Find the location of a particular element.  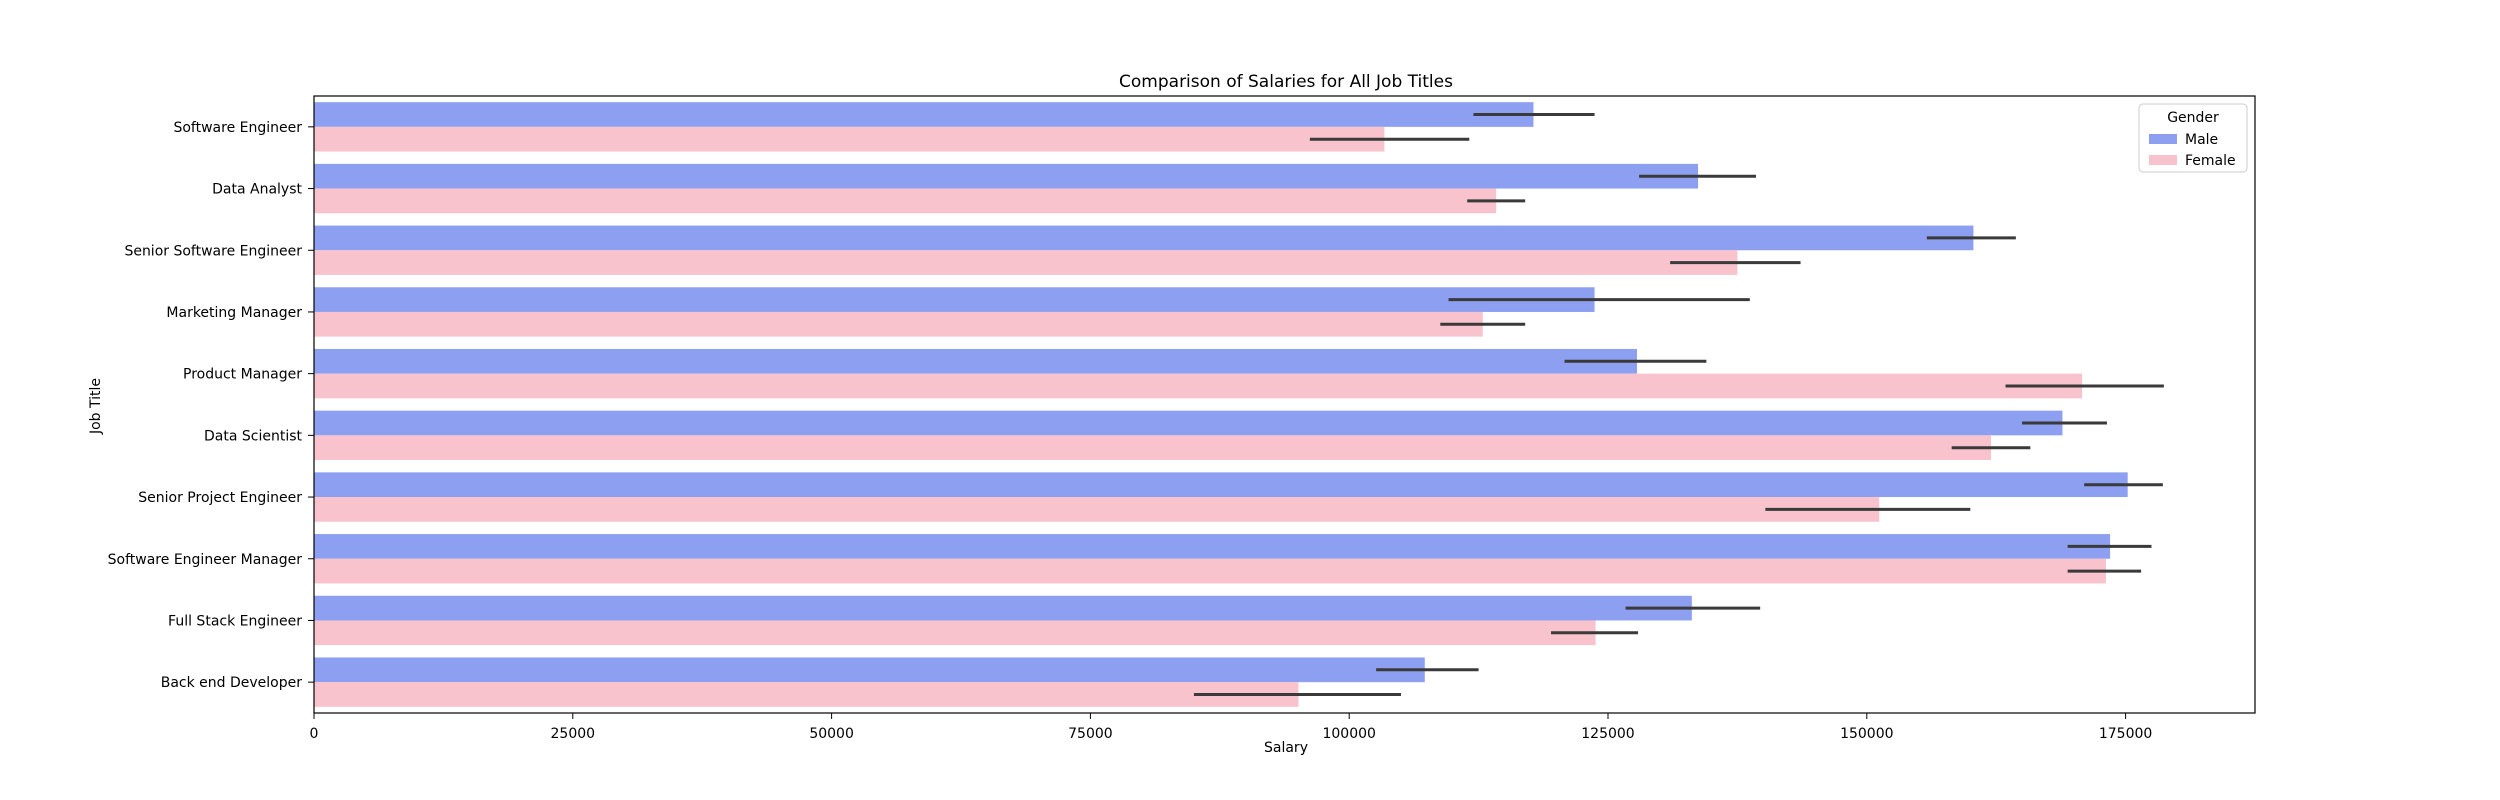

y-tick-label: Software Engineer Manager is located at coordinates (205, 560).